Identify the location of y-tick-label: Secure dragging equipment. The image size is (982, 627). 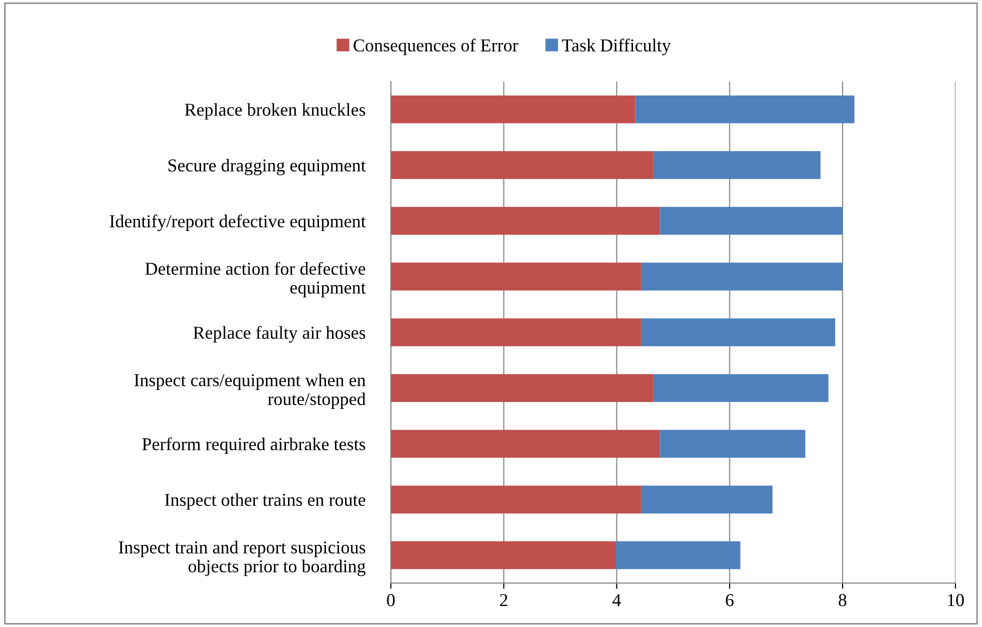
(267, 167).